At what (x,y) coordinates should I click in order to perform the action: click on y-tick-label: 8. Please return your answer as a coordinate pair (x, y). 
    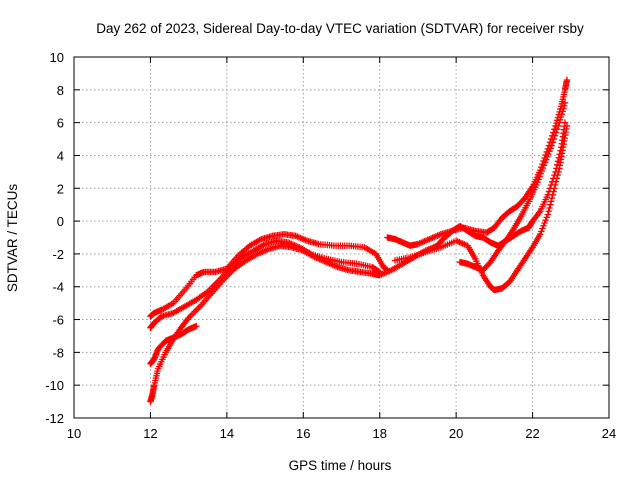
    Looking at the image, I should click on (60, 90).